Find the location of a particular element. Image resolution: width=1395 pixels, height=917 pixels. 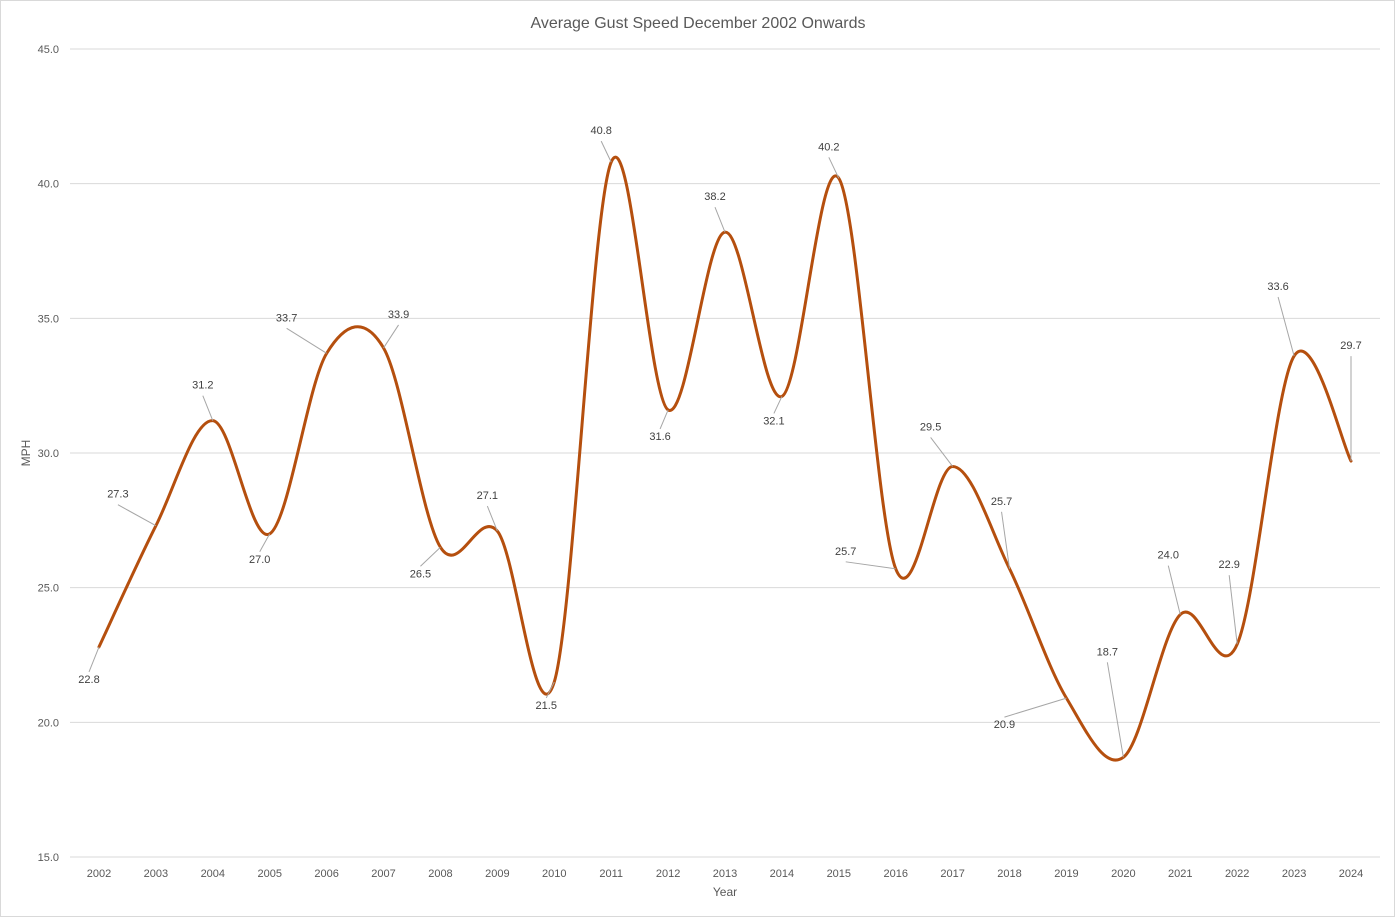

x-tick-label: 2020 is located at coordinates (1123, 874).